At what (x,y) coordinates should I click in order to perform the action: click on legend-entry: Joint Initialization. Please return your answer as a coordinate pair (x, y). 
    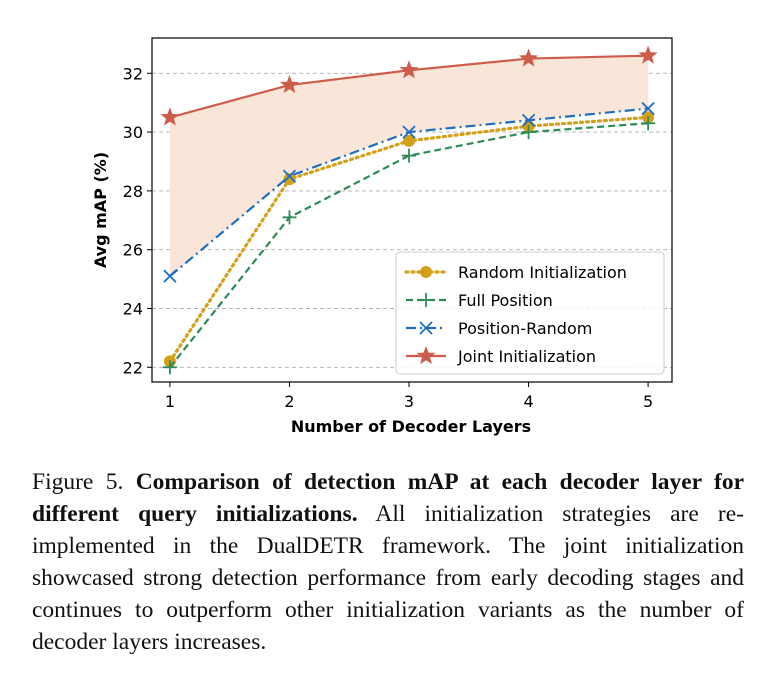
    Looking at the image, I should click on (501, 356).